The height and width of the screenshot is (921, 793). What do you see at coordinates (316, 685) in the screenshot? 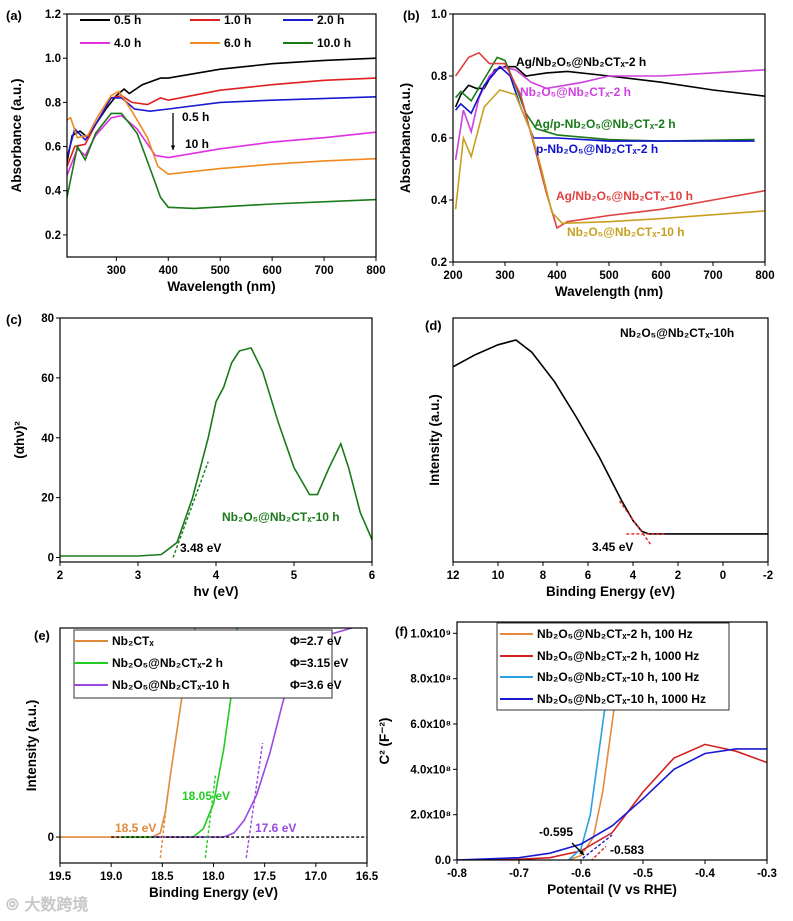
I see `work-function-label: Φ=3.6 eV` at bounding box center [316, 685].